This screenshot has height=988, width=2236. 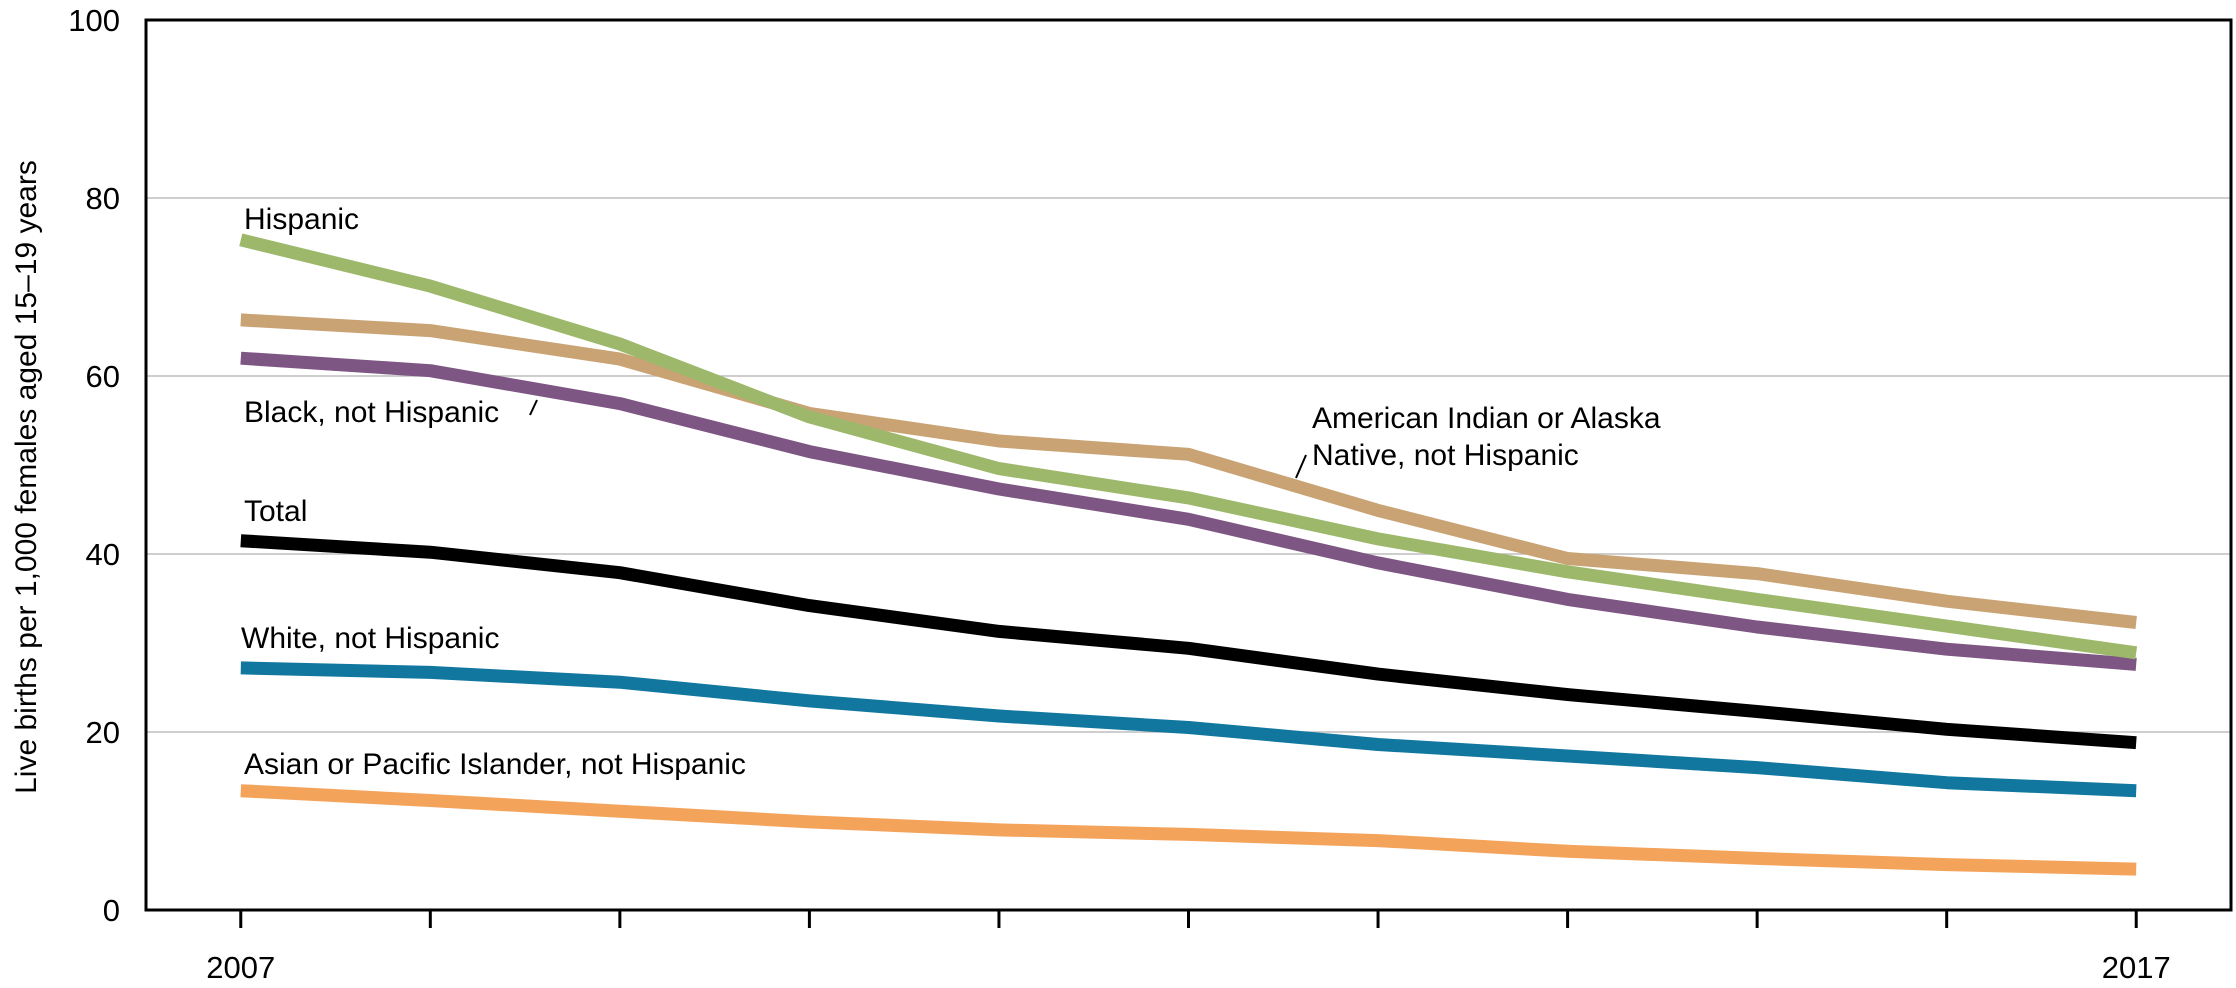 What do you see at coordinates (94, 465) in the screenshot?
I see `y-axis-ticks: 0 20 40 60 80 100` at bounding box center [94, 465].